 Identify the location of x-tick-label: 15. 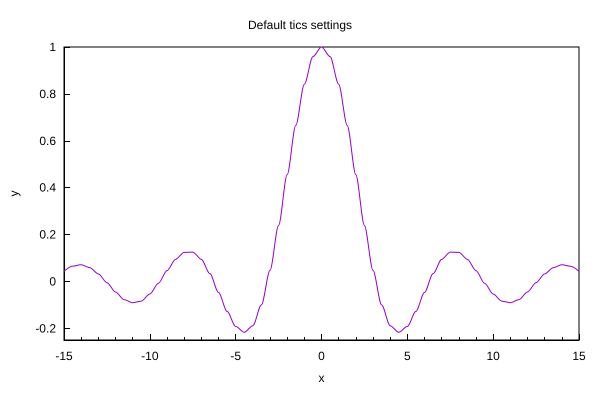
(579, 356).